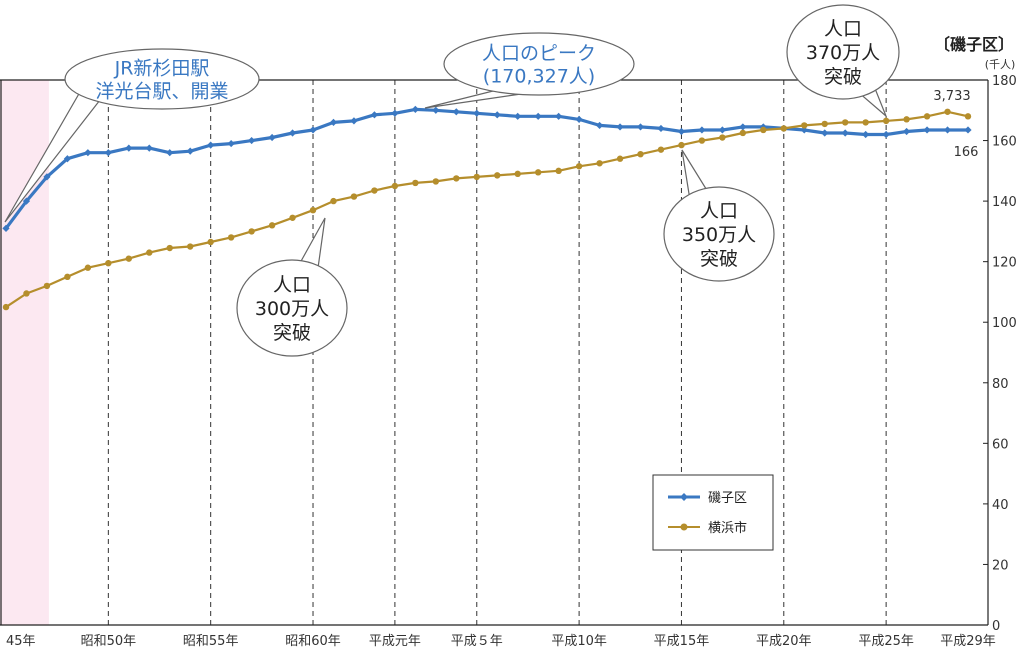  I want to click on callout-text: JR新杉田駅, so click(162, 69).